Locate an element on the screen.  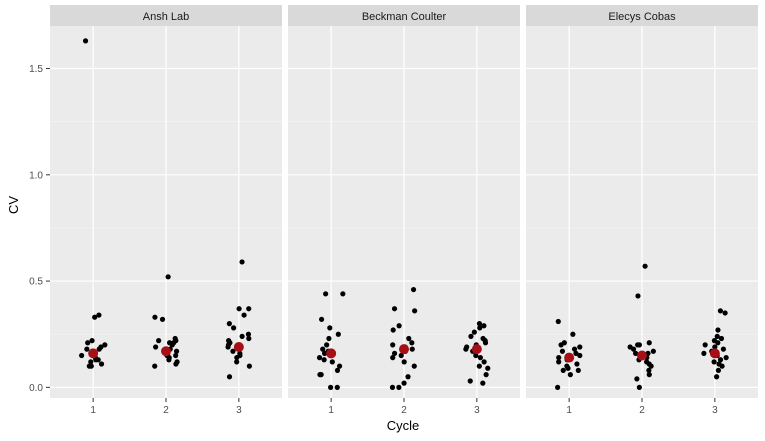
y-axis: 0.0 0.5 1.0 1.5 is located at coordinates (39, 229).